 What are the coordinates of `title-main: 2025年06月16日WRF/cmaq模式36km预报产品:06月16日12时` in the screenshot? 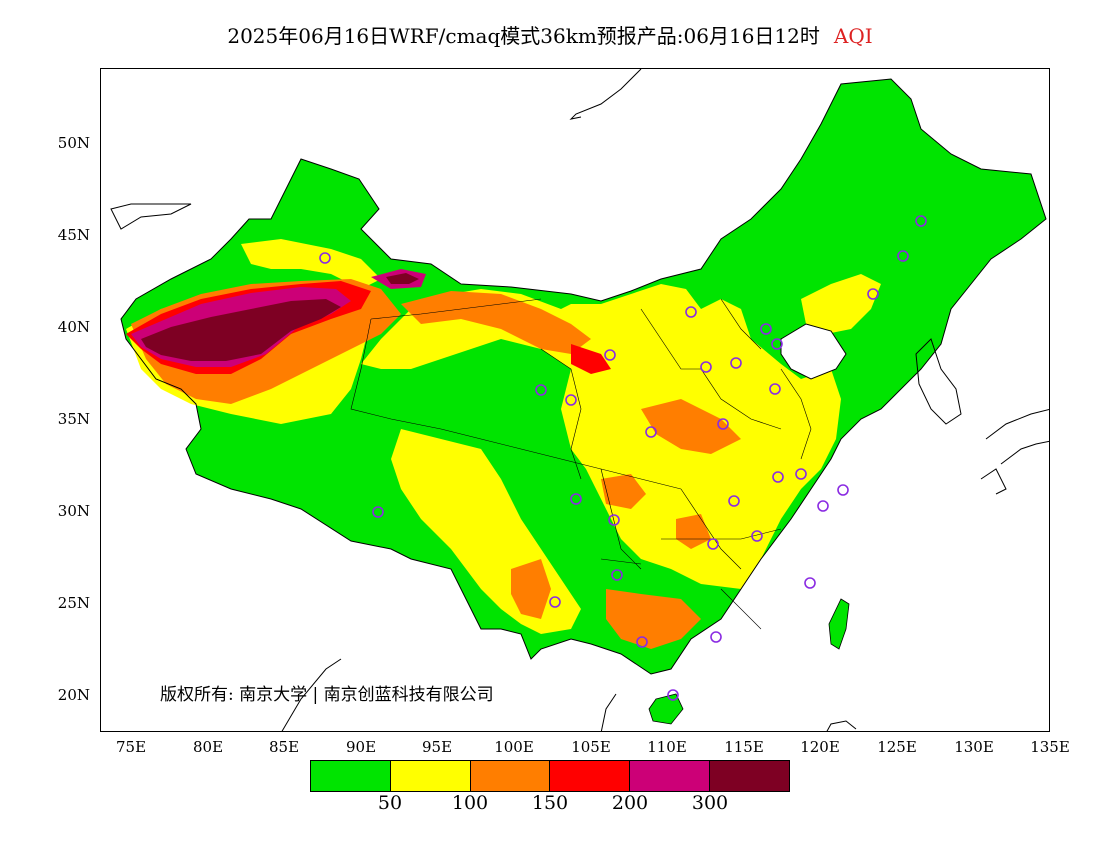 It's located at (523, 36).